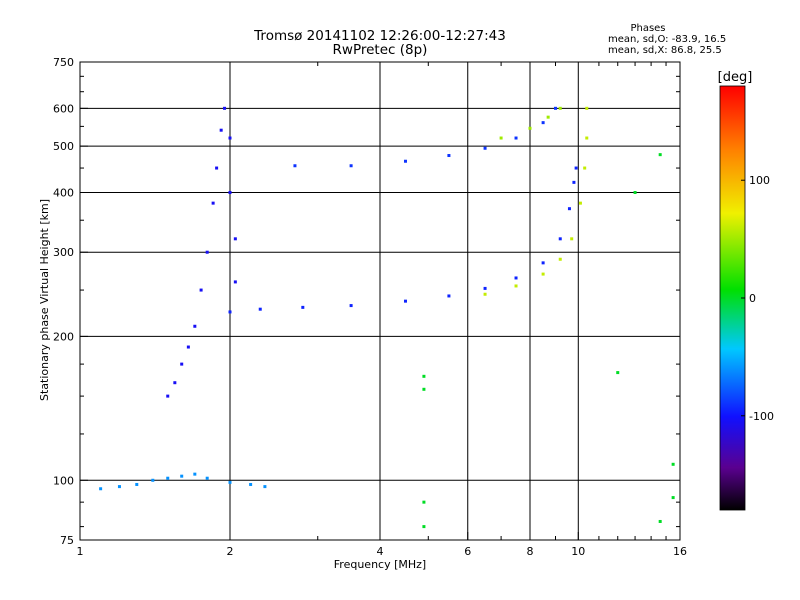 Image resolution: width=800 pixels, height=600 pixels. Describe the element at coordinates (761, 416) in the screenshot. I see `colorbar-tick-label: -100` at that location.